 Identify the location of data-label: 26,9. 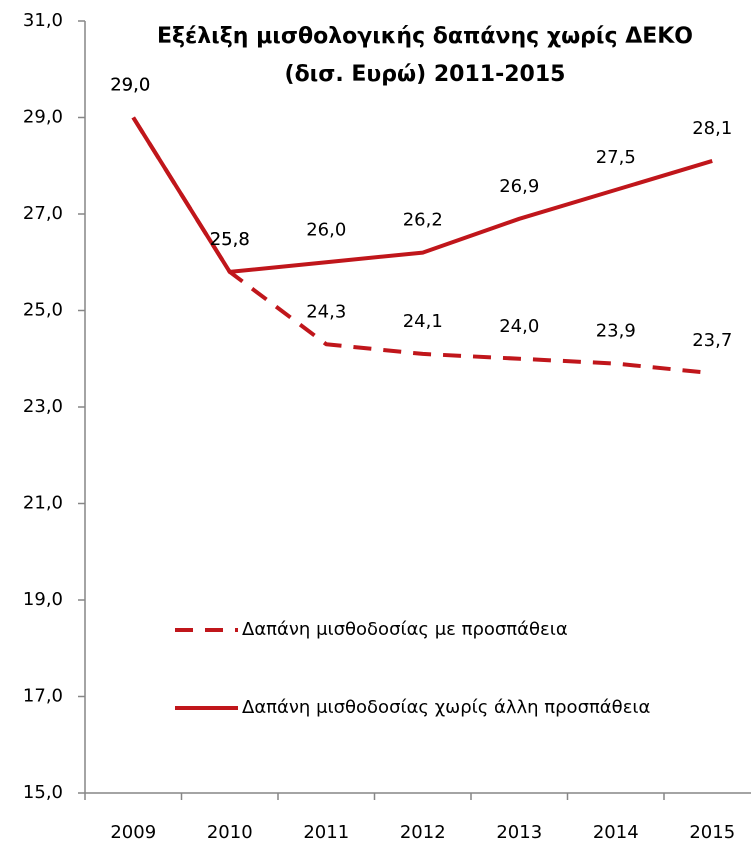
(519, 186).